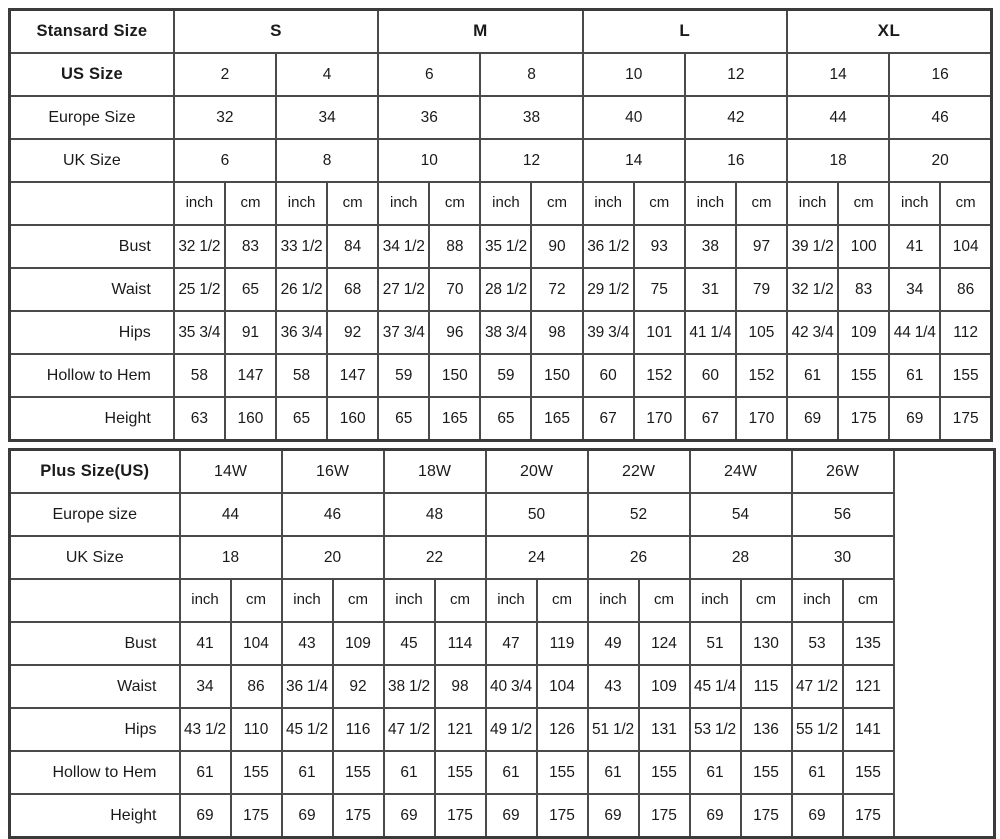 Image resolution: width=1000 pixels, height=839 pixels. What do you see at coordinates (531, 160) in the screenshot?
I see `uk-size-value: 12` at bounding box center [531, 160].